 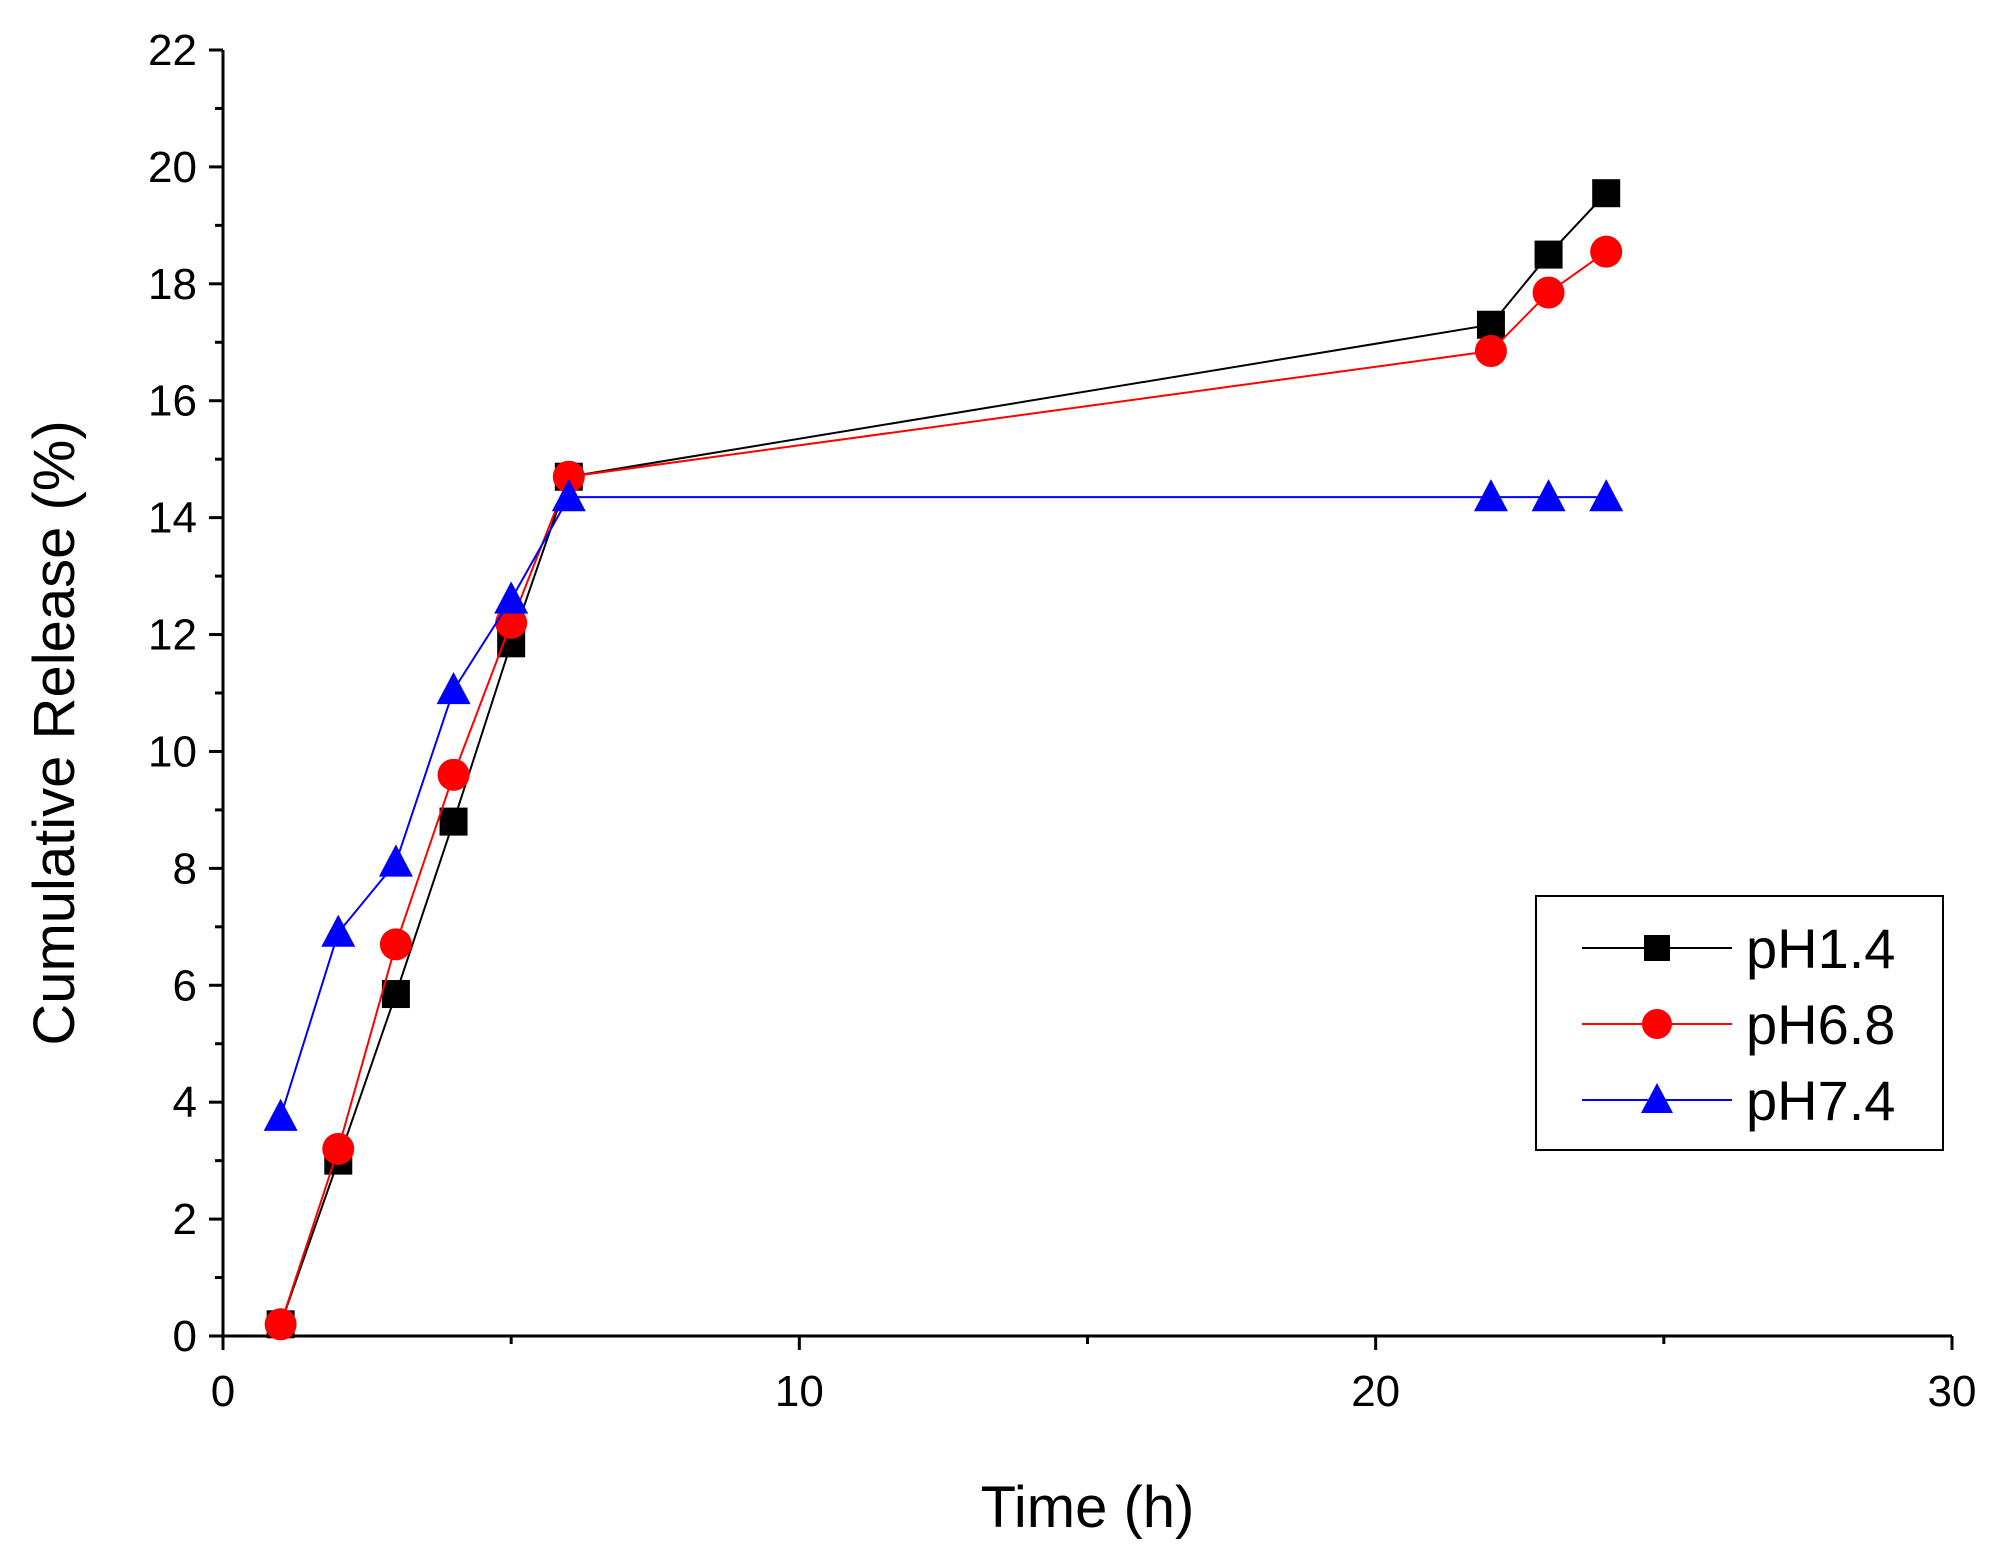 I want to click on x-tick-label: 30, so click(x=1952, y=1391).